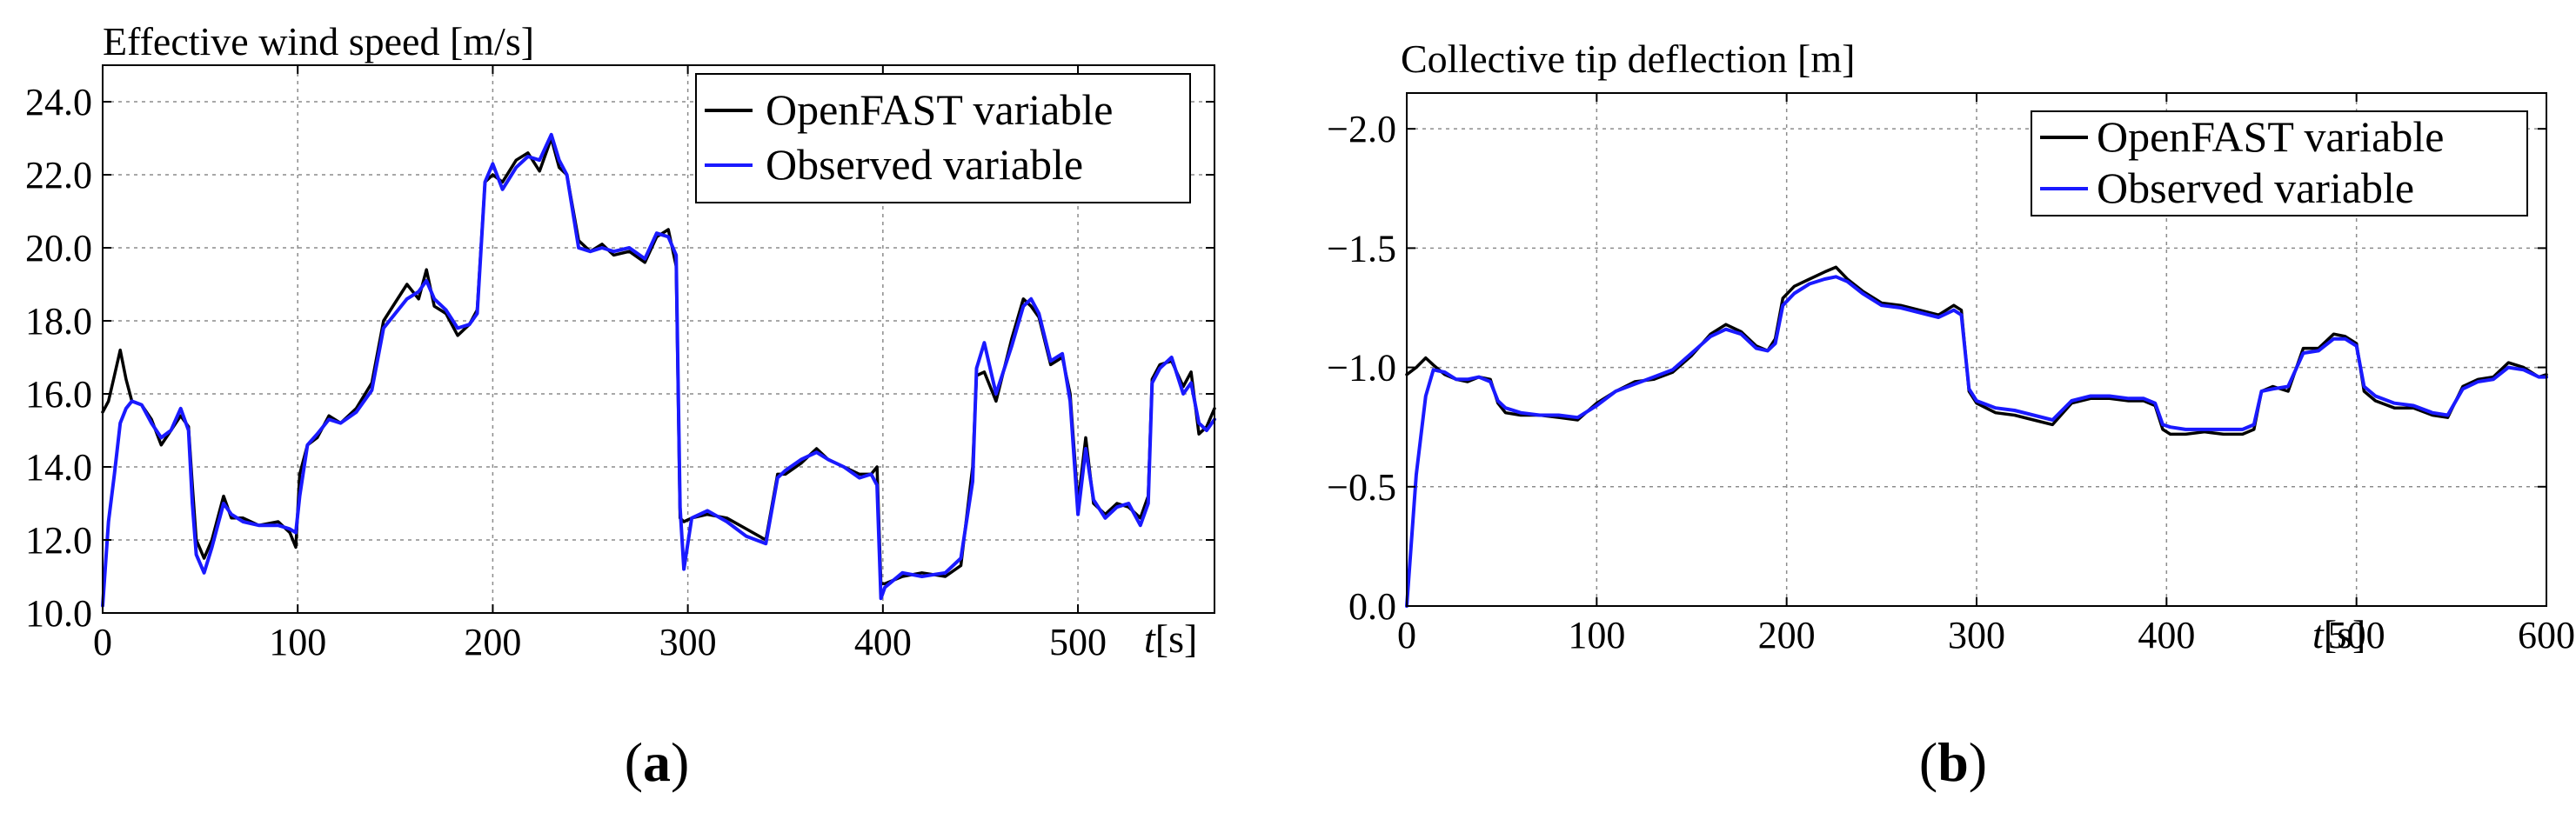 Image resolution: width=2576 pixels, height=826 pixels. Describe the element at coordinates (58, 248) in the screenshot. I see `panel-a-ytick-label: 20.0` at that location.